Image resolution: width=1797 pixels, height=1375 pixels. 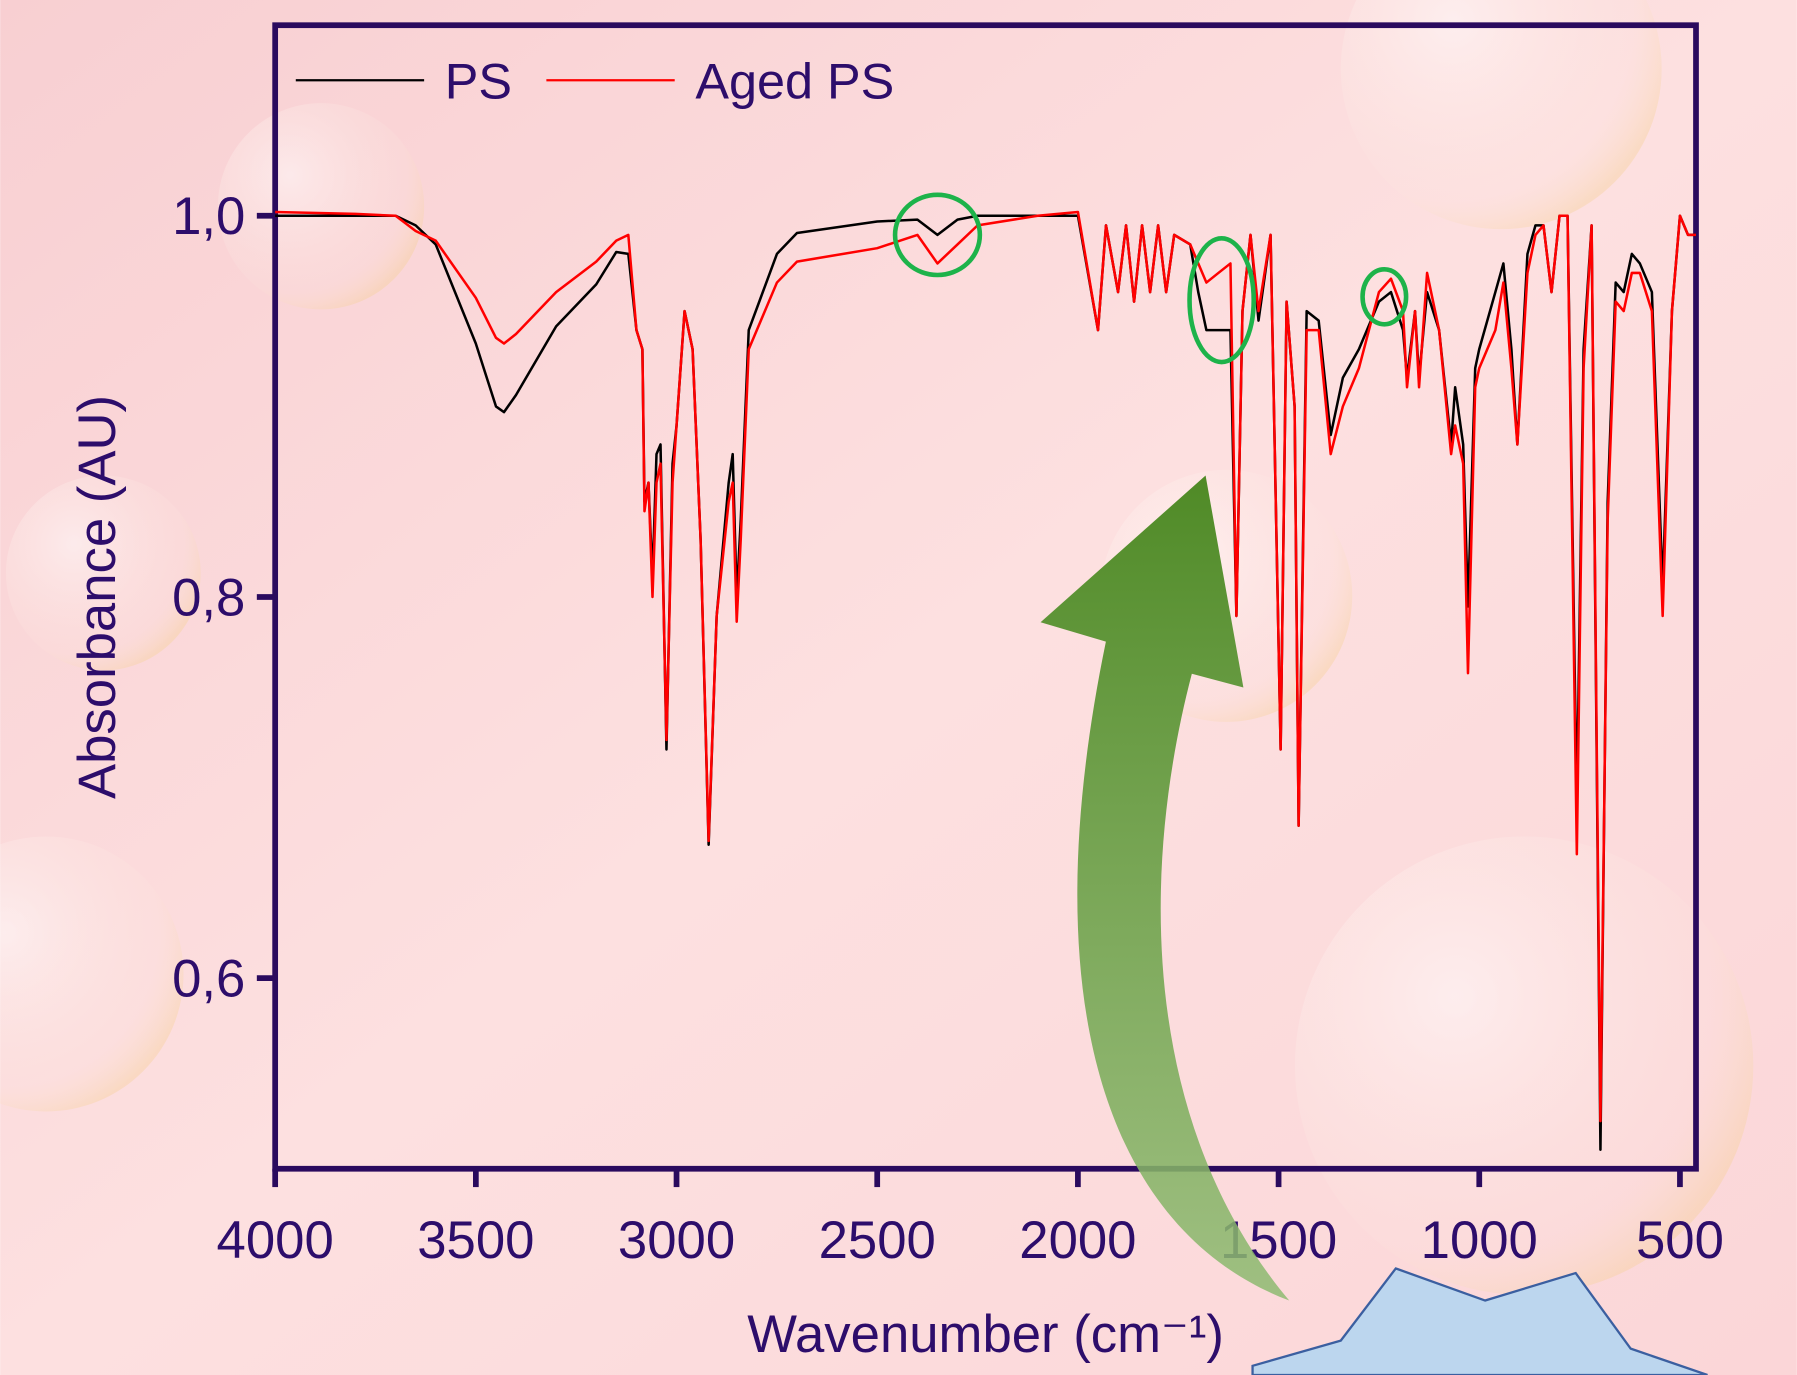 I want to click on x-tick-label: 2500, so click(x=877, y=1240).